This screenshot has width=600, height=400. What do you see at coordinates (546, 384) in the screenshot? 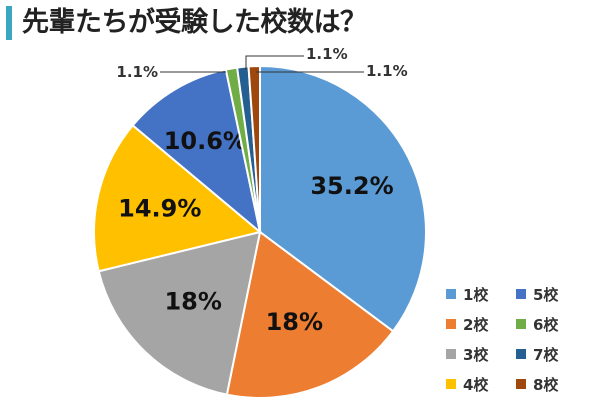
I see `legend-label: 8校` at bounding box center [546, 384].